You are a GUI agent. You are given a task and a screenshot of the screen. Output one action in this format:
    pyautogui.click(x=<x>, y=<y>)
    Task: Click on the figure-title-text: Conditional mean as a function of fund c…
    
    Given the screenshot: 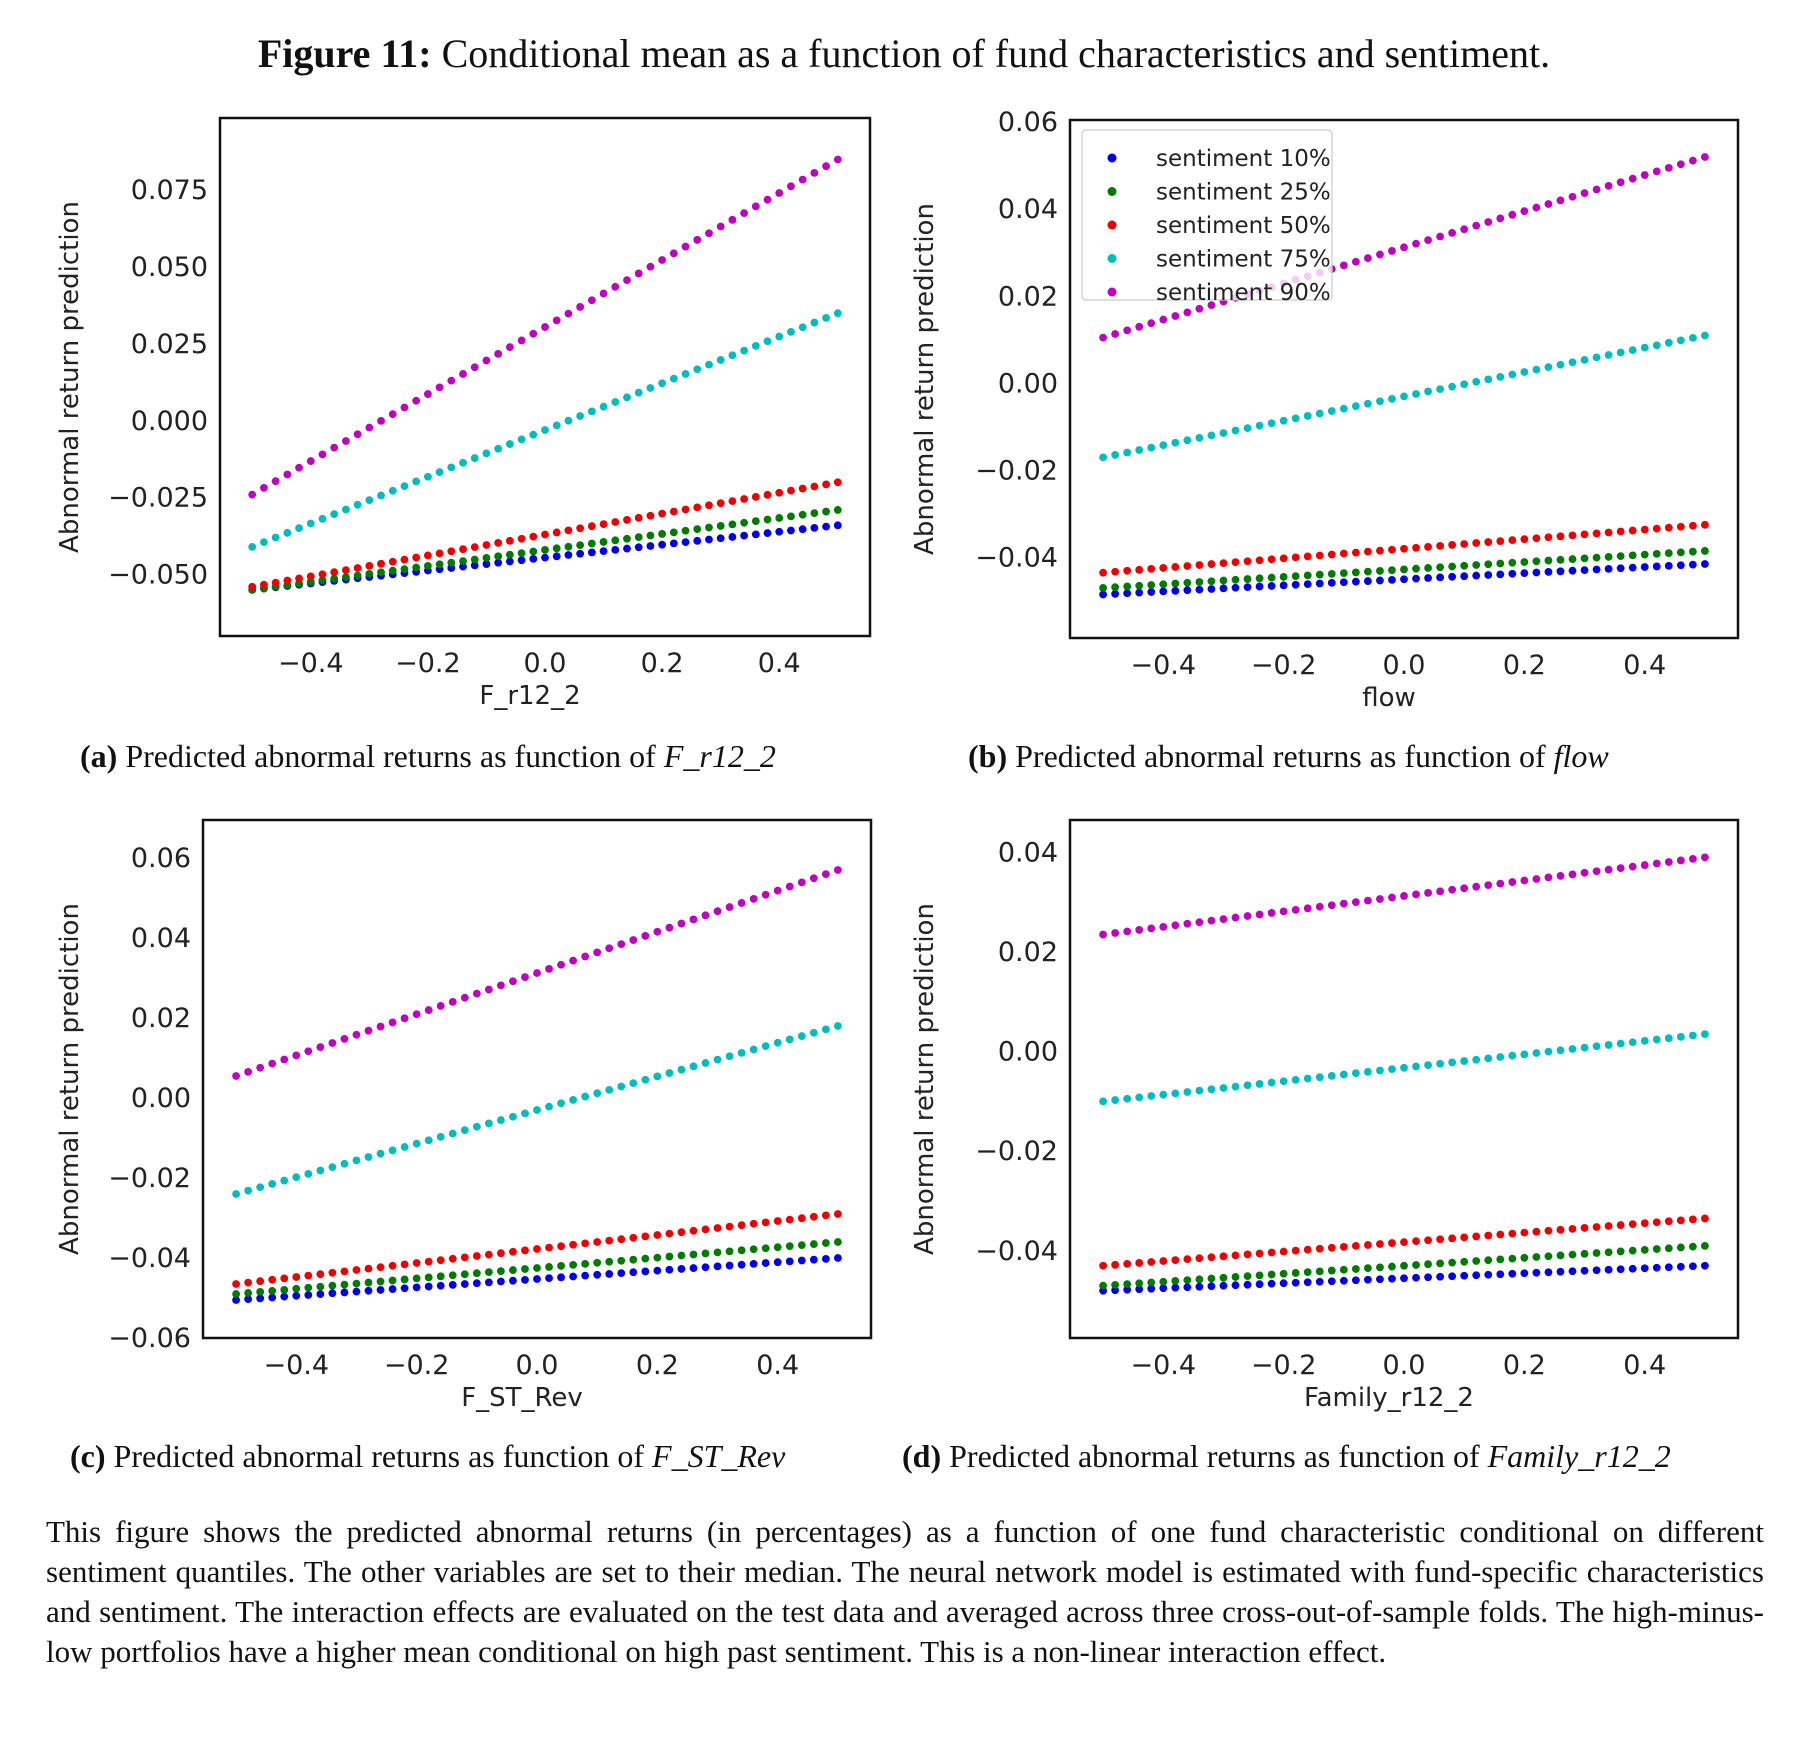 What is the action you would take?
    pyautogui.click(x=996, y=53)
    